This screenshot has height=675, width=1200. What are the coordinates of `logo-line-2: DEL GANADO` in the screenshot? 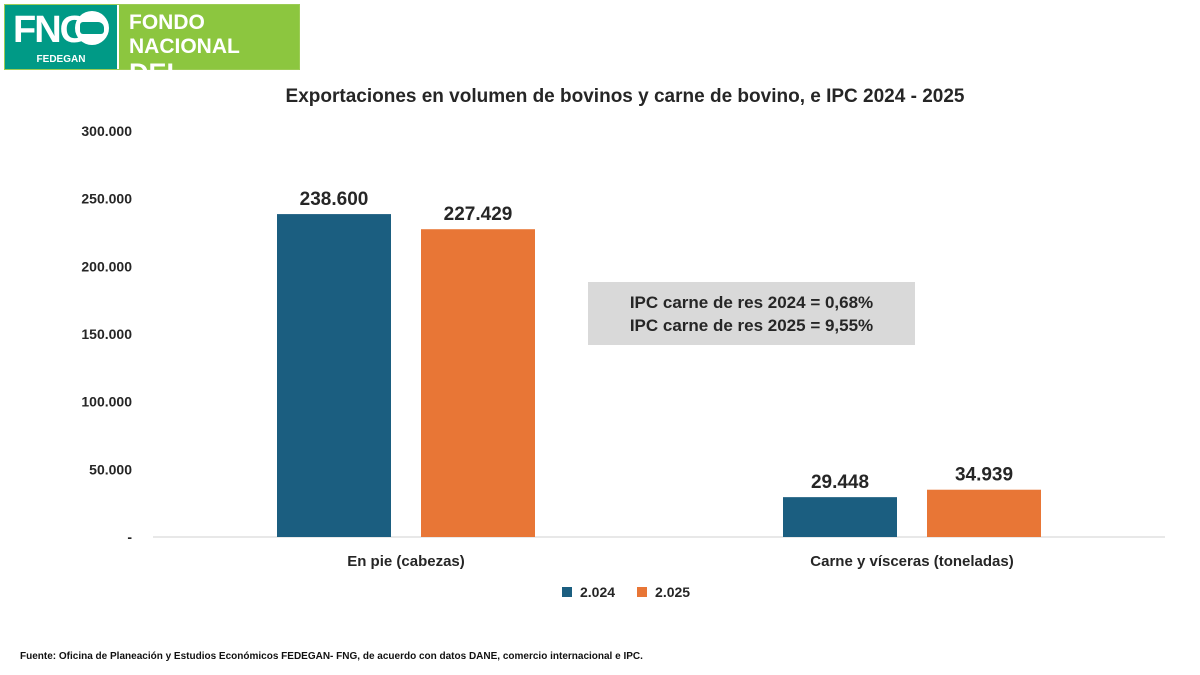 It's located at (189, 87).